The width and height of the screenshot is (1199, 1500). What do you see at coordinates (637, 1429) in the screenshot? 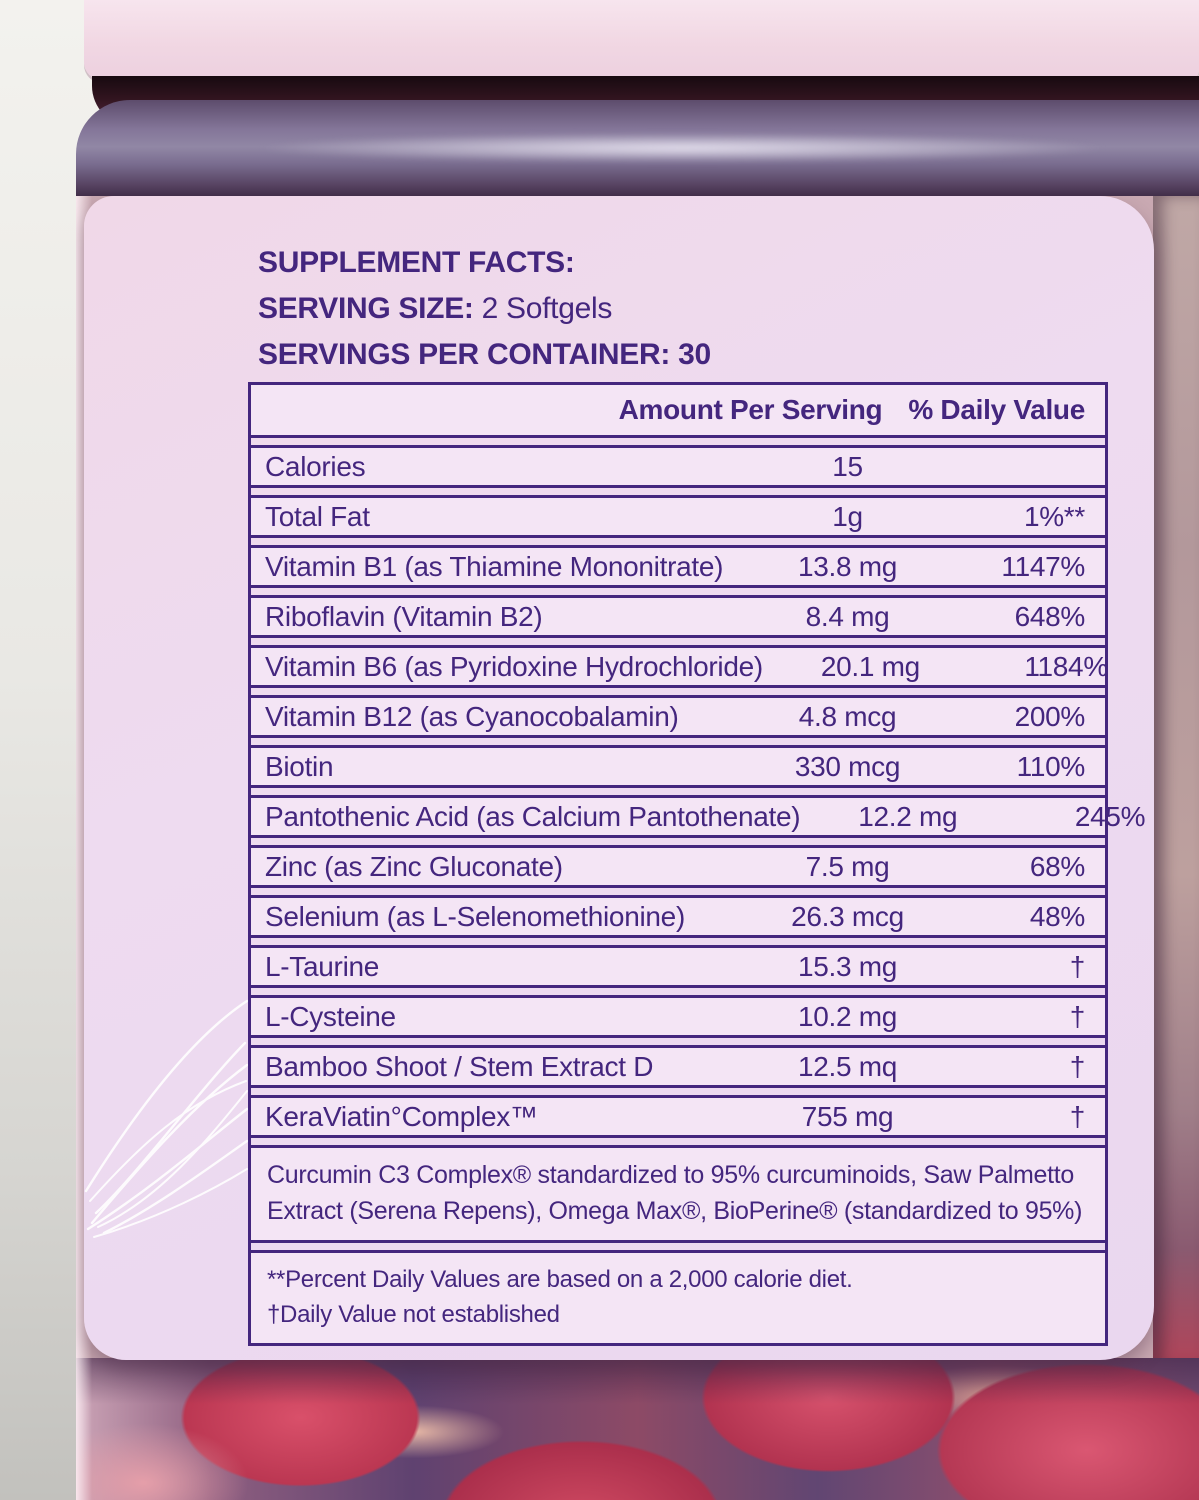
I see `softgels` at bounding box center [637, 1429].